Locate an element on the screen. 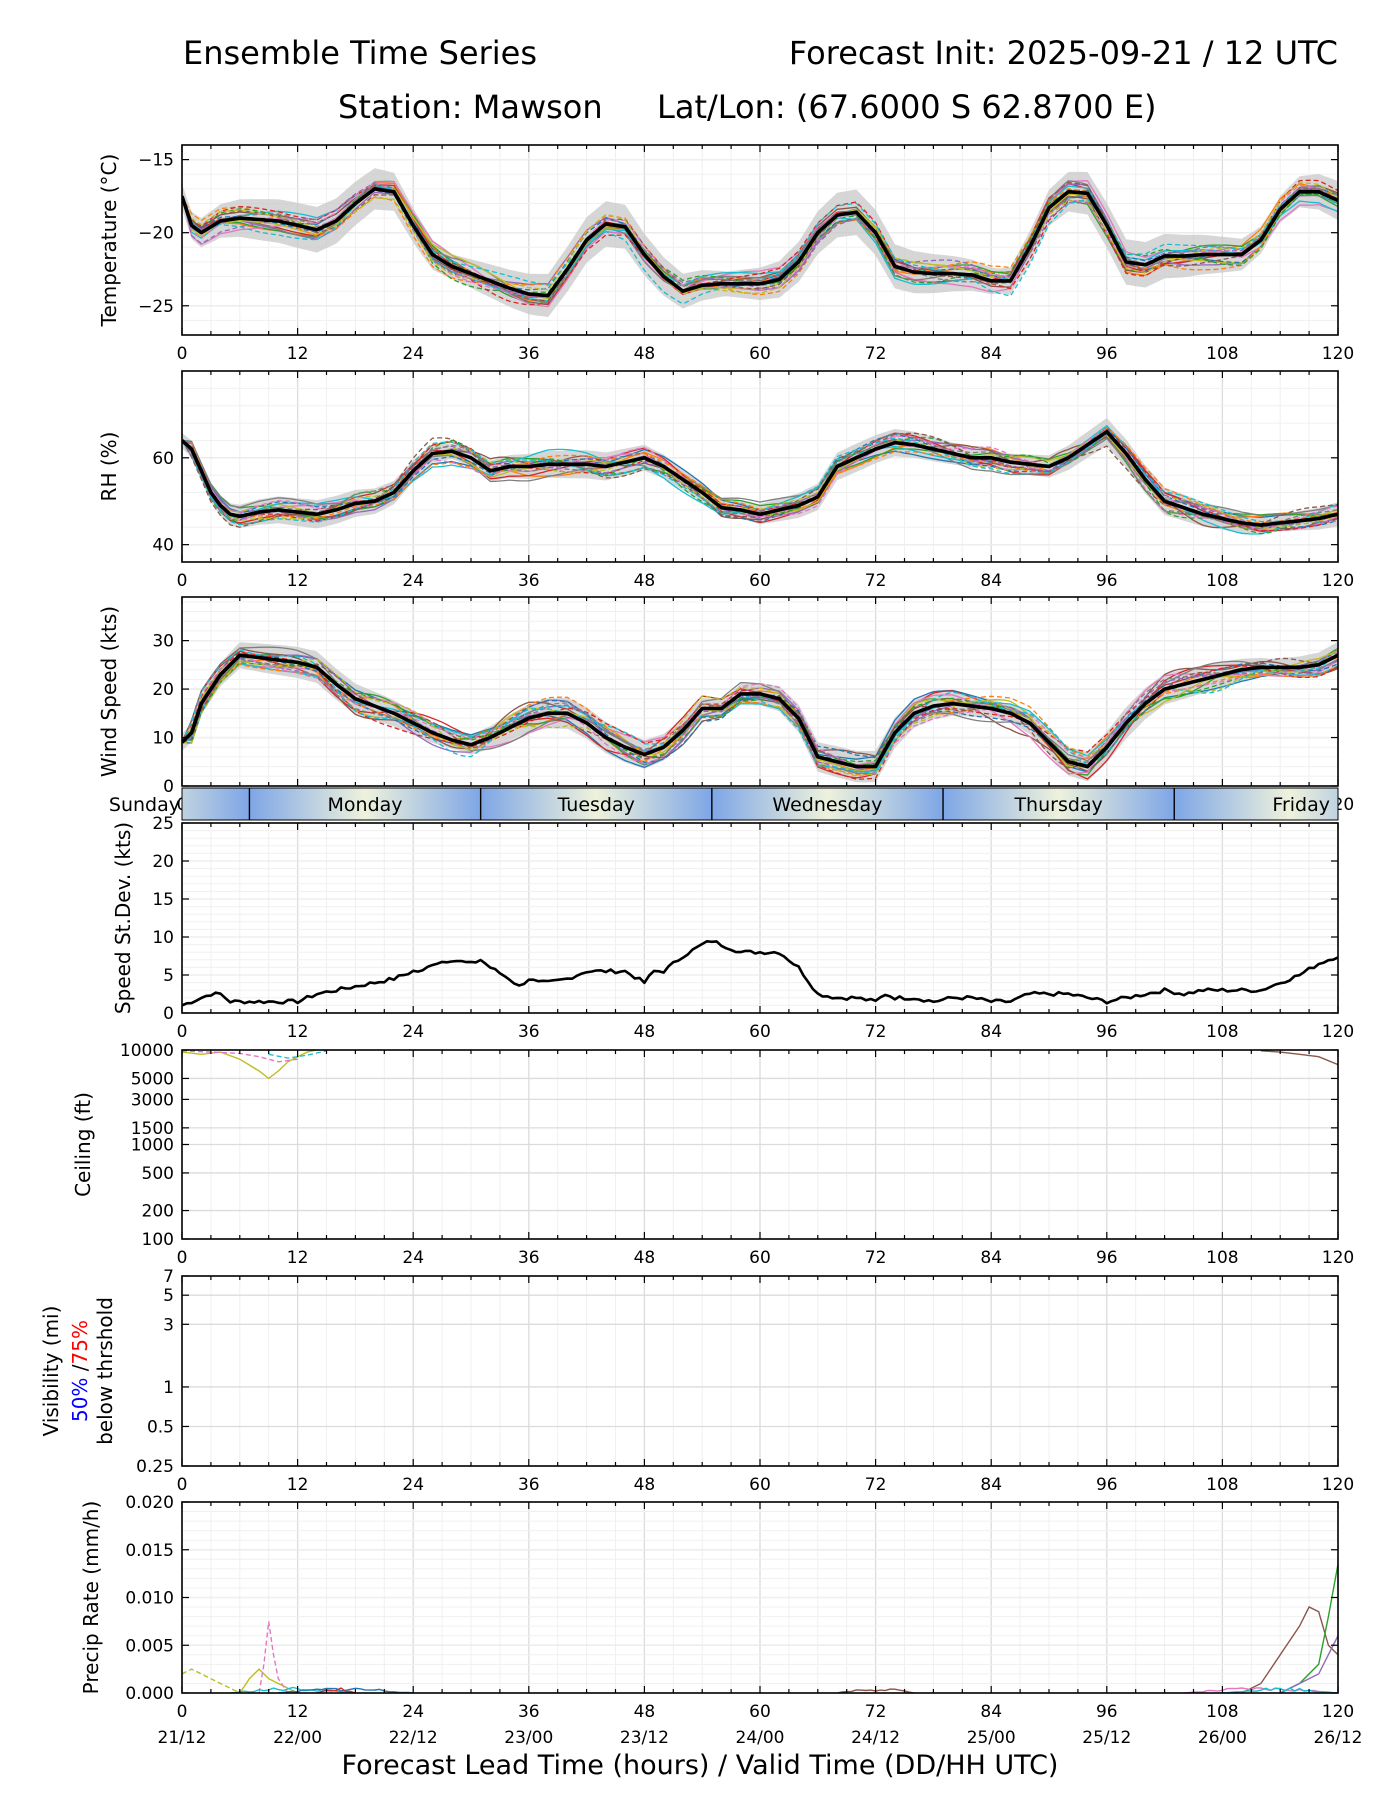 The height and width of the screenshot is (1800, 1400). y-axis-label: Precip Rate (mm/h) is located at coordinates (91, 1598).